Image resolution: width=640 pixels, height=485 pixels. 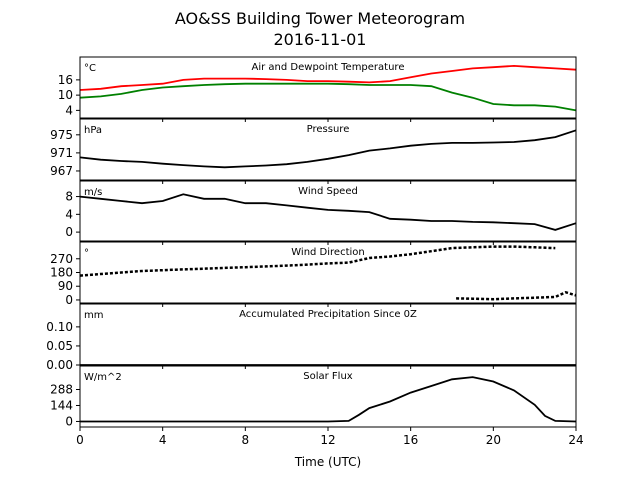 I want to click on panel-title-temperature: Air and Dewpoint Temperature, so click(x=328, y=67).